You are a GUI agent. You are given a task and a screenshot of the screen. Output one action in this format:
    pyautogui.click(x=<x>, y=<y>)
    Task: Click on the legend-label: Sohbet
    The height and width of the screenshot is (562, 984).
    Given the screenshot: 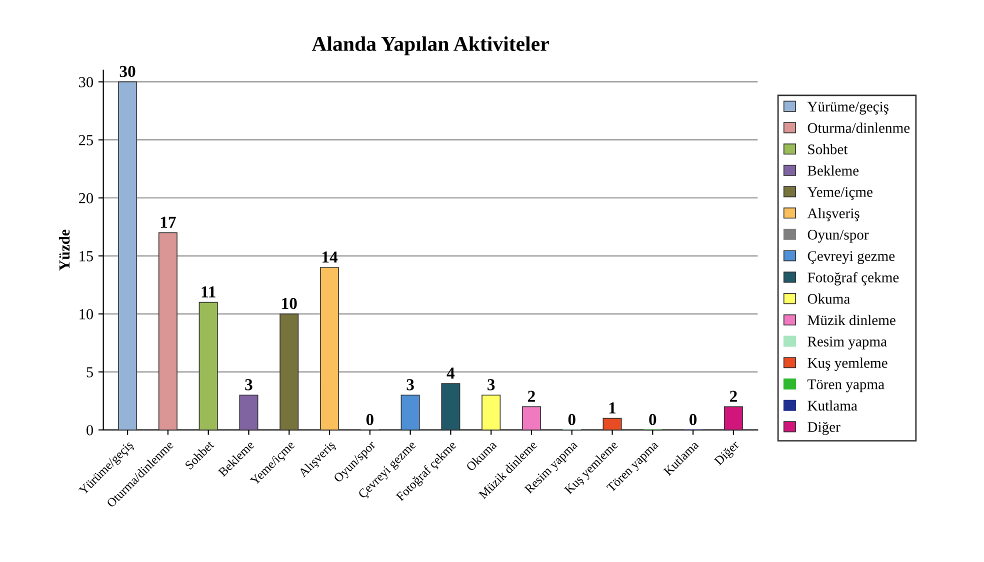 What is the action you would take?
    pyautogui.click(x=828, y=149)
    